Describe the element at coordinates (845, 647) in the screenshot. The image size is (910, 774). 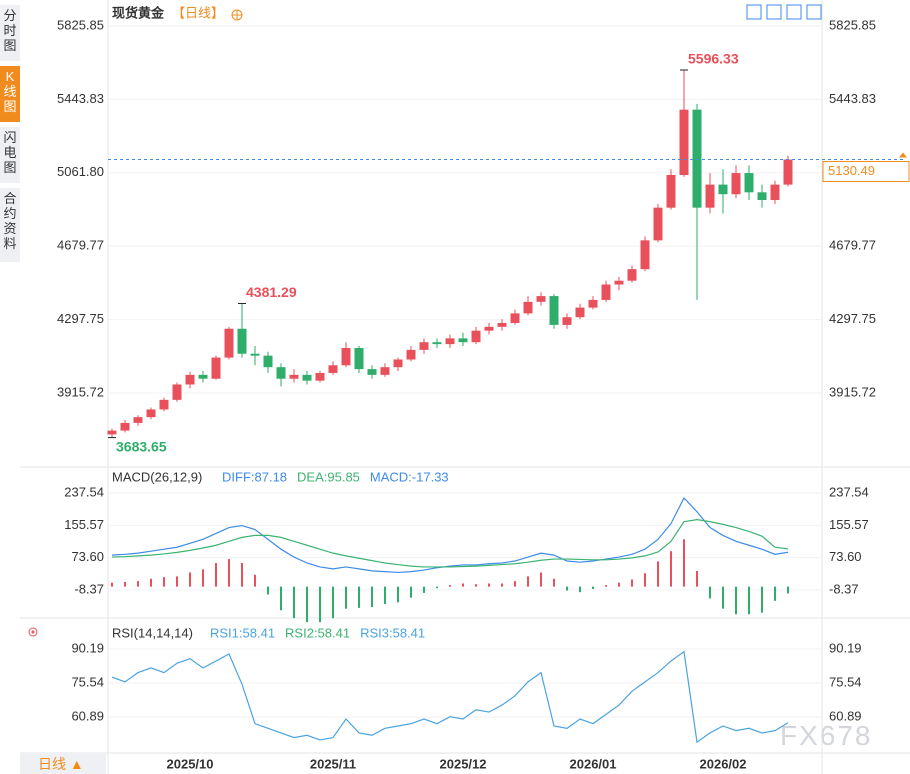
I see `y-tick-label-right: 90.19` at that location.